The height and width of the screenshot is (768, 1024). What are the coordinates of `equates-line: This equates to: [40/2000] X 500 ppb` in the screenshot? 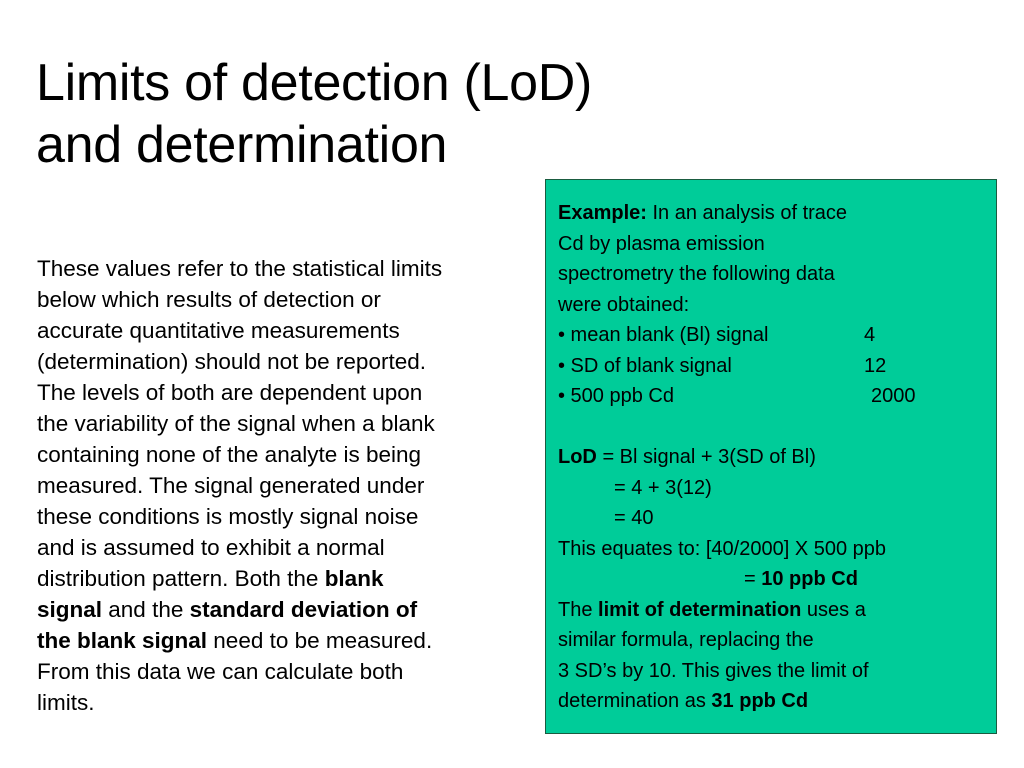 It's located at (722, 548).